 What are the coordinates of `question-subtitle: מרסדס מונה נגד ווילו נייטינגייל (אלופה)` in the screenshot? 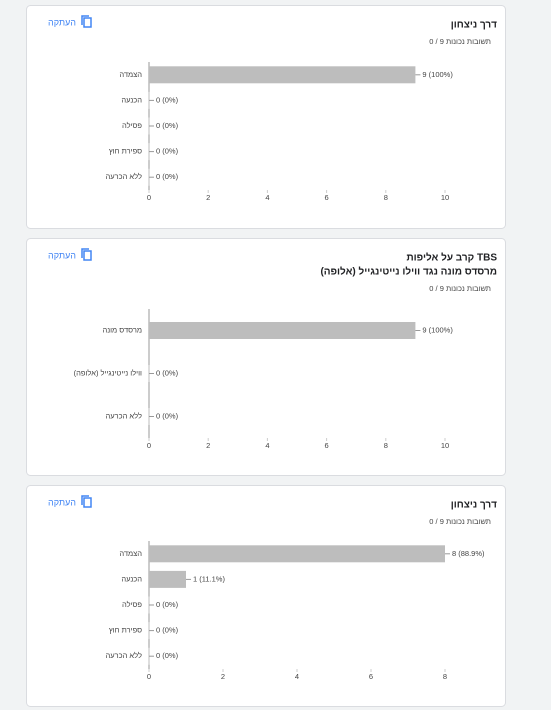 It's located at (408, 272).